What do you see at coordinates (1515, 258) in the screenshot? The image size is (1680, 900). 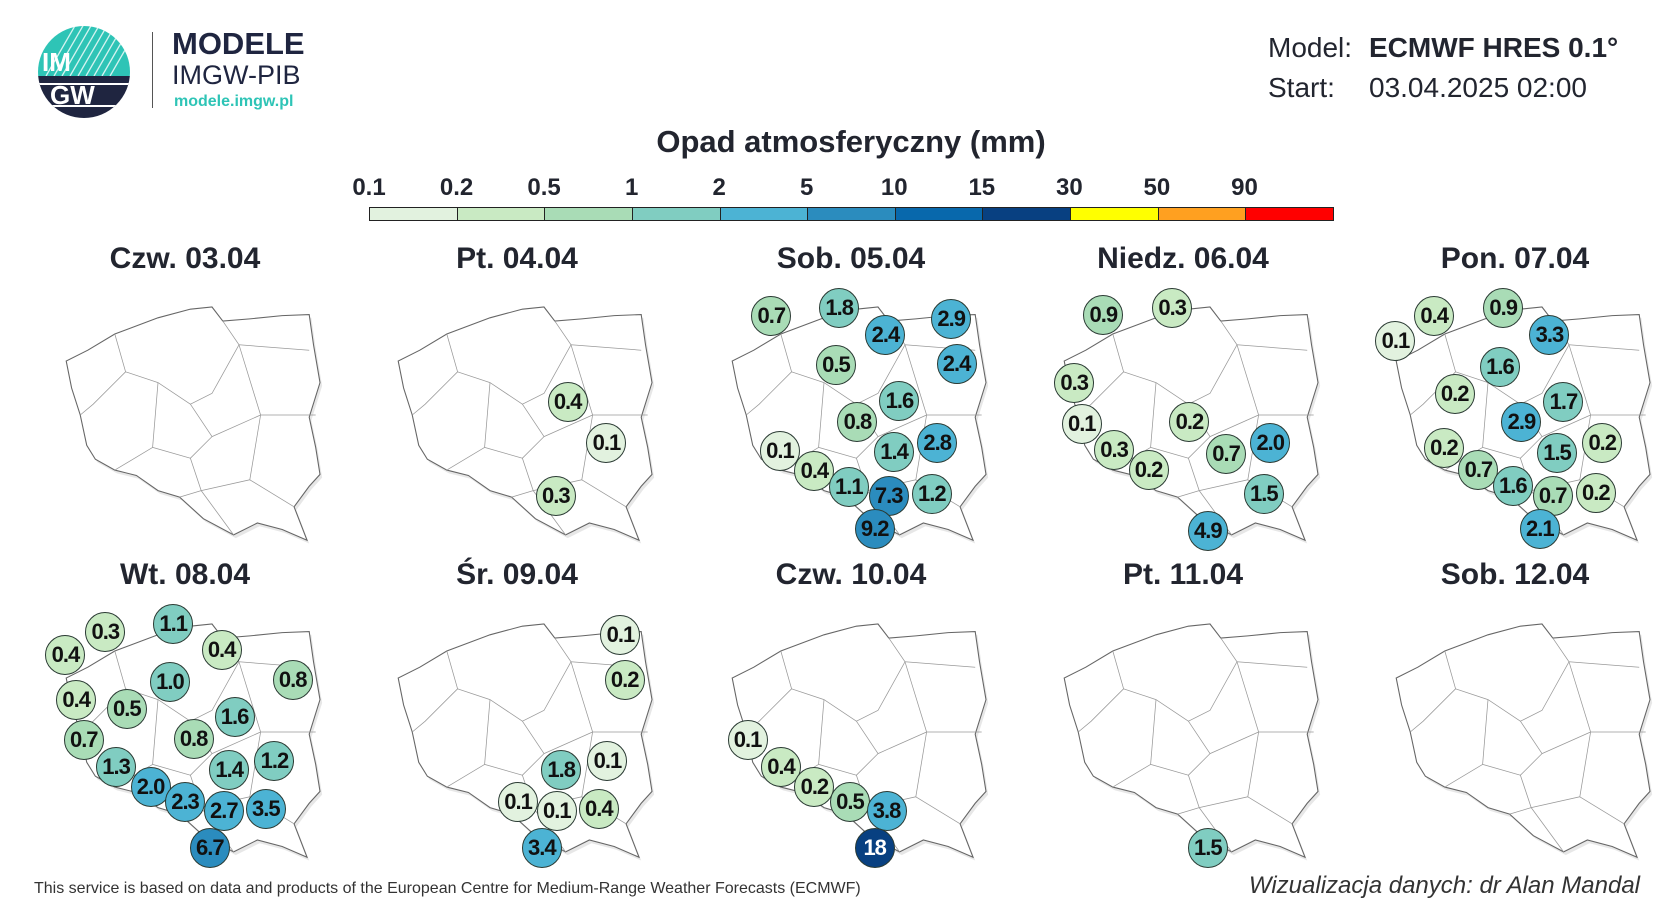 I see `panel-title: Pon. 07.04` at bounding box center [1515, 258].